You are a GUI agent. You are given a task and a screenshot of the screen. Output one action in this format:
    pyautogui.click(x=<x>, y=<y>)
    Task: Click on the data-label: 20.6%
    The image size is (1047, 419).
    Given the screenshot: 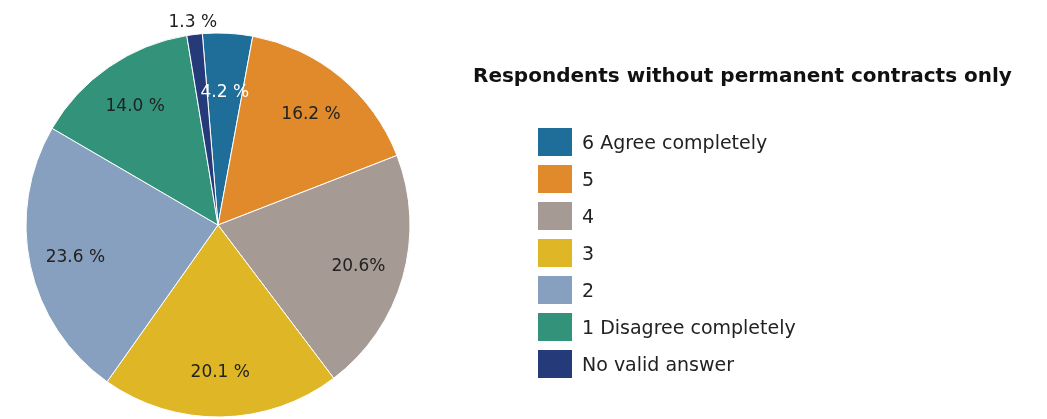 What is the action you would take?
    pyautogui.click(x=358, y=264)
    